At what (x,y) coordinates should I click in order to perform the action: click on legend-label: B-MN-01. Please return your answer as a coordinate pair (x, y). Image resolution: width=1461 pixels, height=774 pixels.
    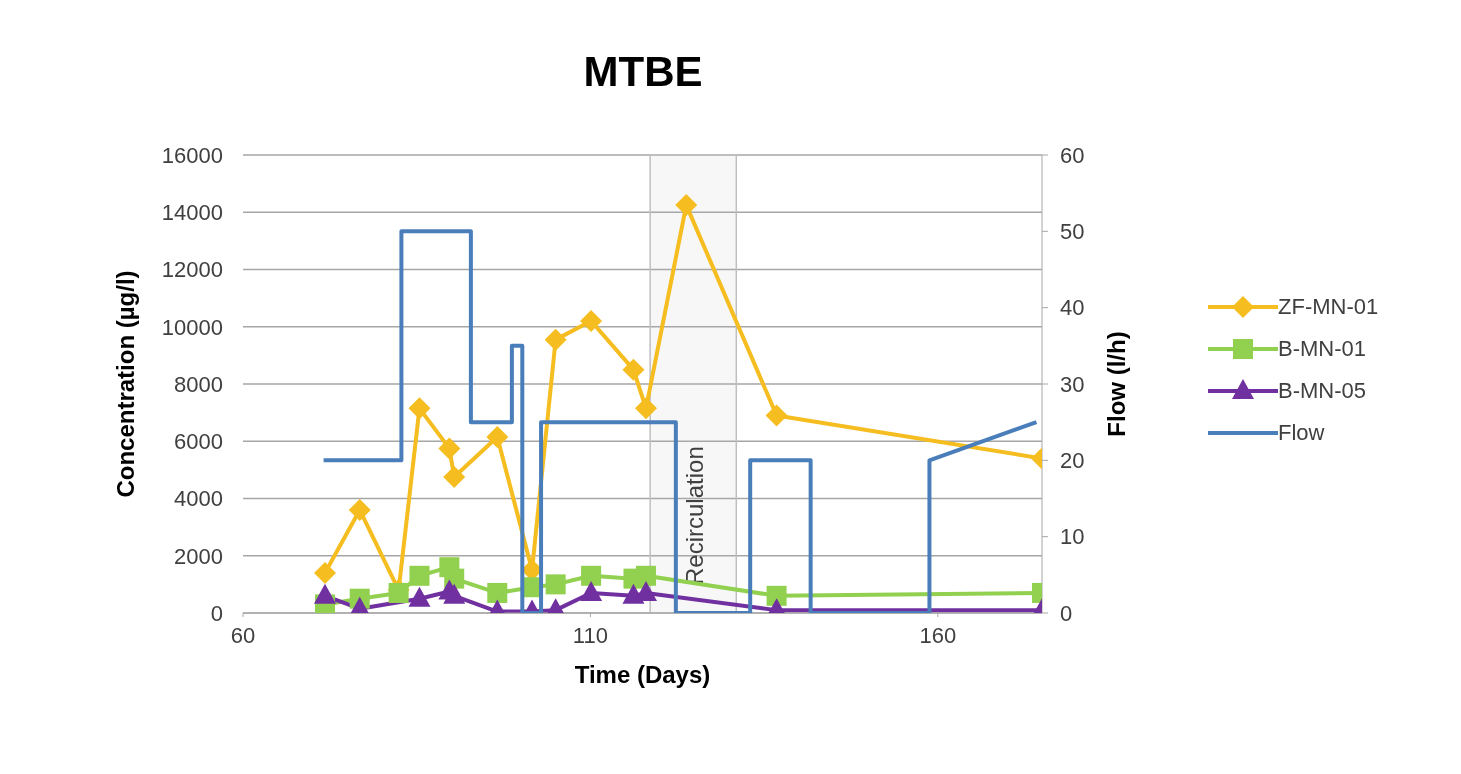
    Looking at the image, I should click on (1322, 349).